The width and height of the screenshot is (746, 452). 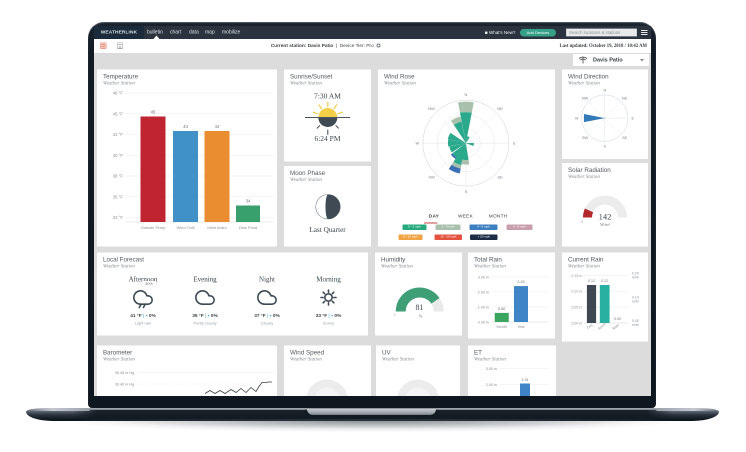 What do you see at coordinates (590, 326) in the screenshot?
I see `svg-text: Day` at bounding box center [590, 326].